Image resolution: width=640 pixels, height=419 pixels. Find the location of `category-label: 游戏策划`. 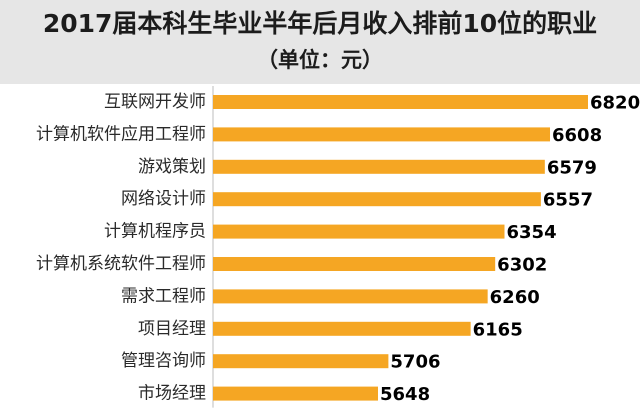

category-label: 游戏策划 is located at coordinates (172, 167).